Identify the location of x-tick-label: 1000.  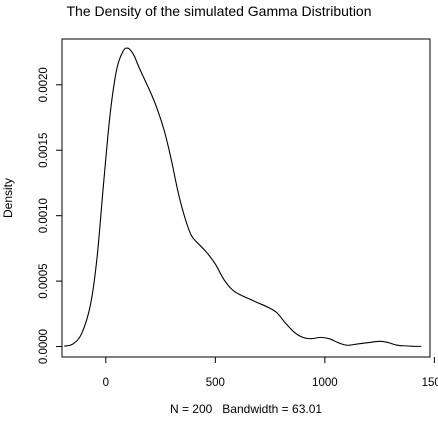
(325, 383).